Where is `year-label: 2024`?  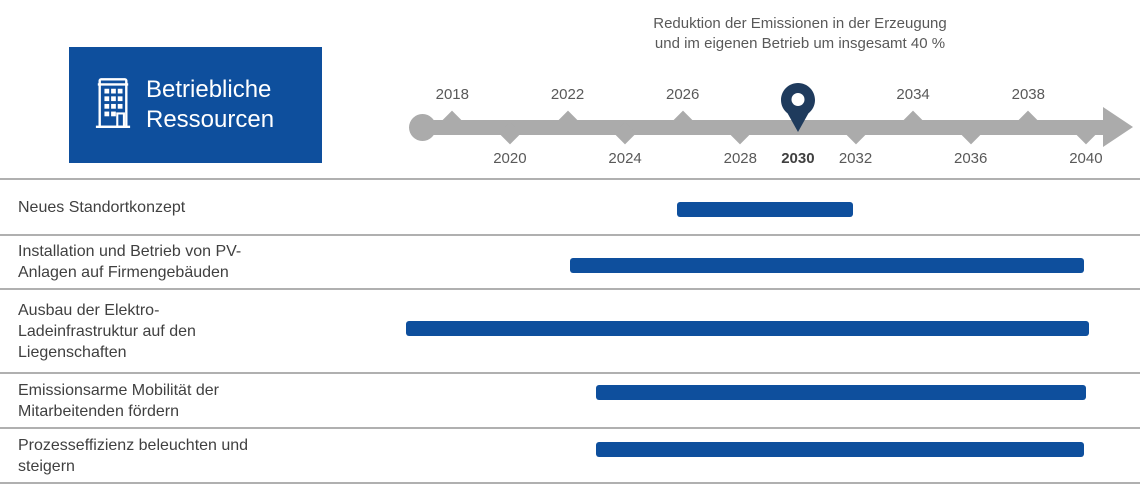
year-label: 2024 is located at coordinates (625, 158).